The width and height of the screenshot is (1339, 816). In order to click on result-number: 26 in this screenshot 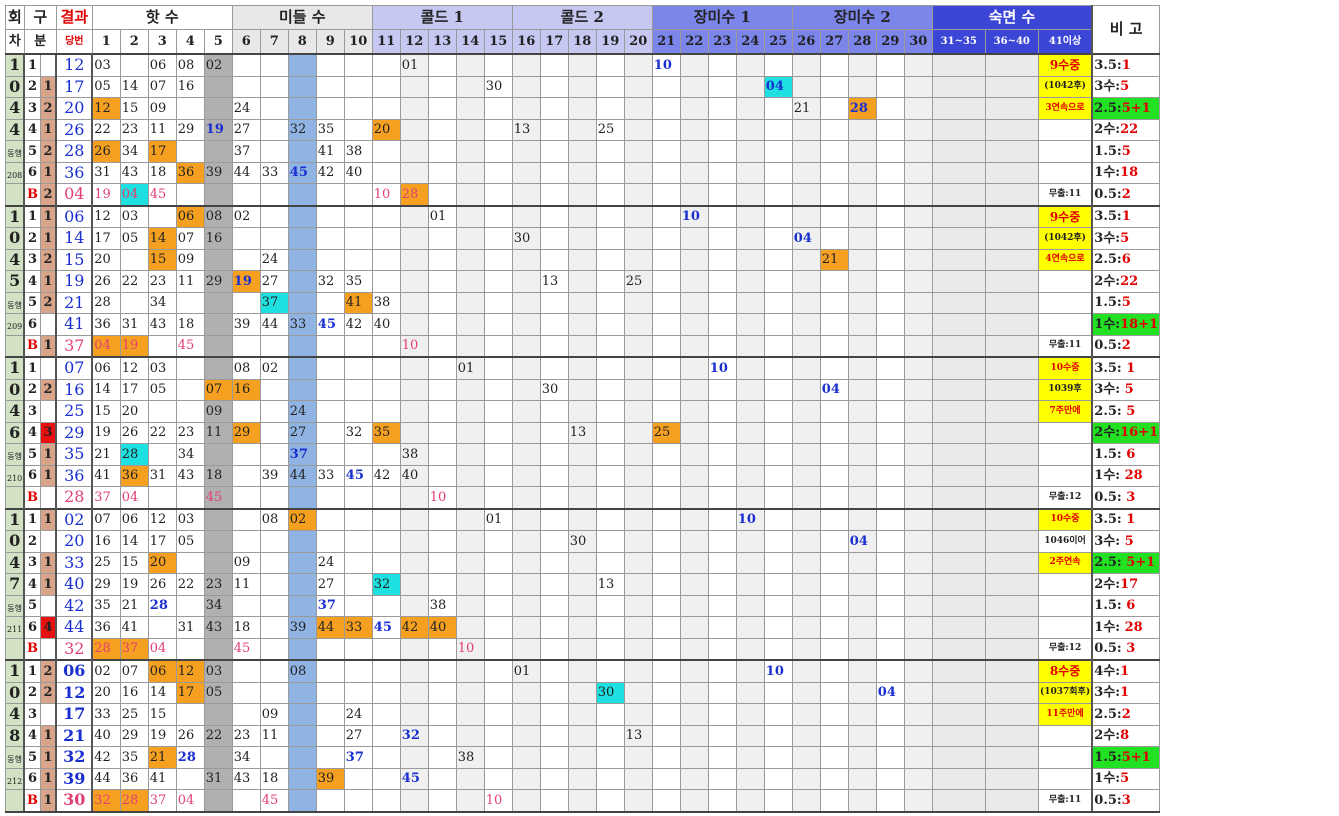, I will do `click(74, 129)`.